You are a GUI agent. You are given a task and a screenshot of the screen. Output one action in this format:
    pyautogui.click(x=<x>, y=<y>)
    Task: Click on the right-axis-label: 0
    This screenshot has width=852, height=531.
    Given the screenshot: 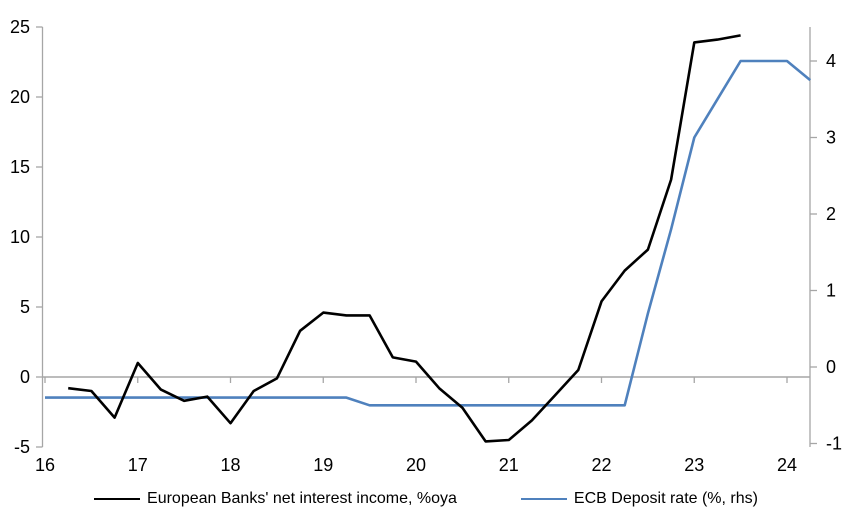 What is the action you would take?
    pyautogui.click(x=831, y=367)
    